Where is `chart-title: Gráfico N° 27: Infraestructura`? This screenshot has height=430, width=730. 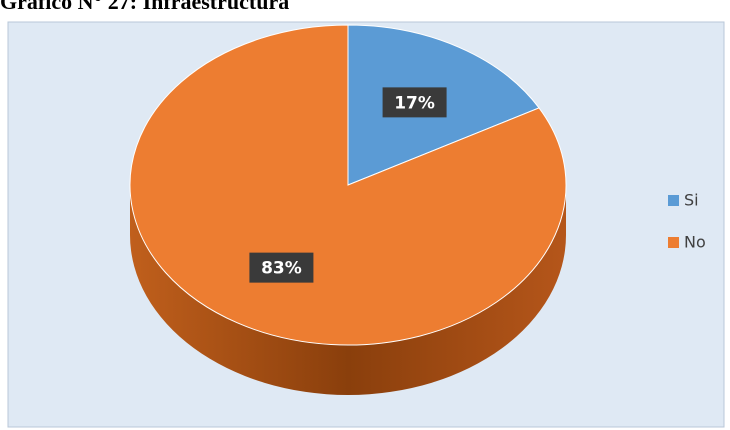
chart-title: Gráfico N° 27: Infraestructura is located at coordinates (144, 7).